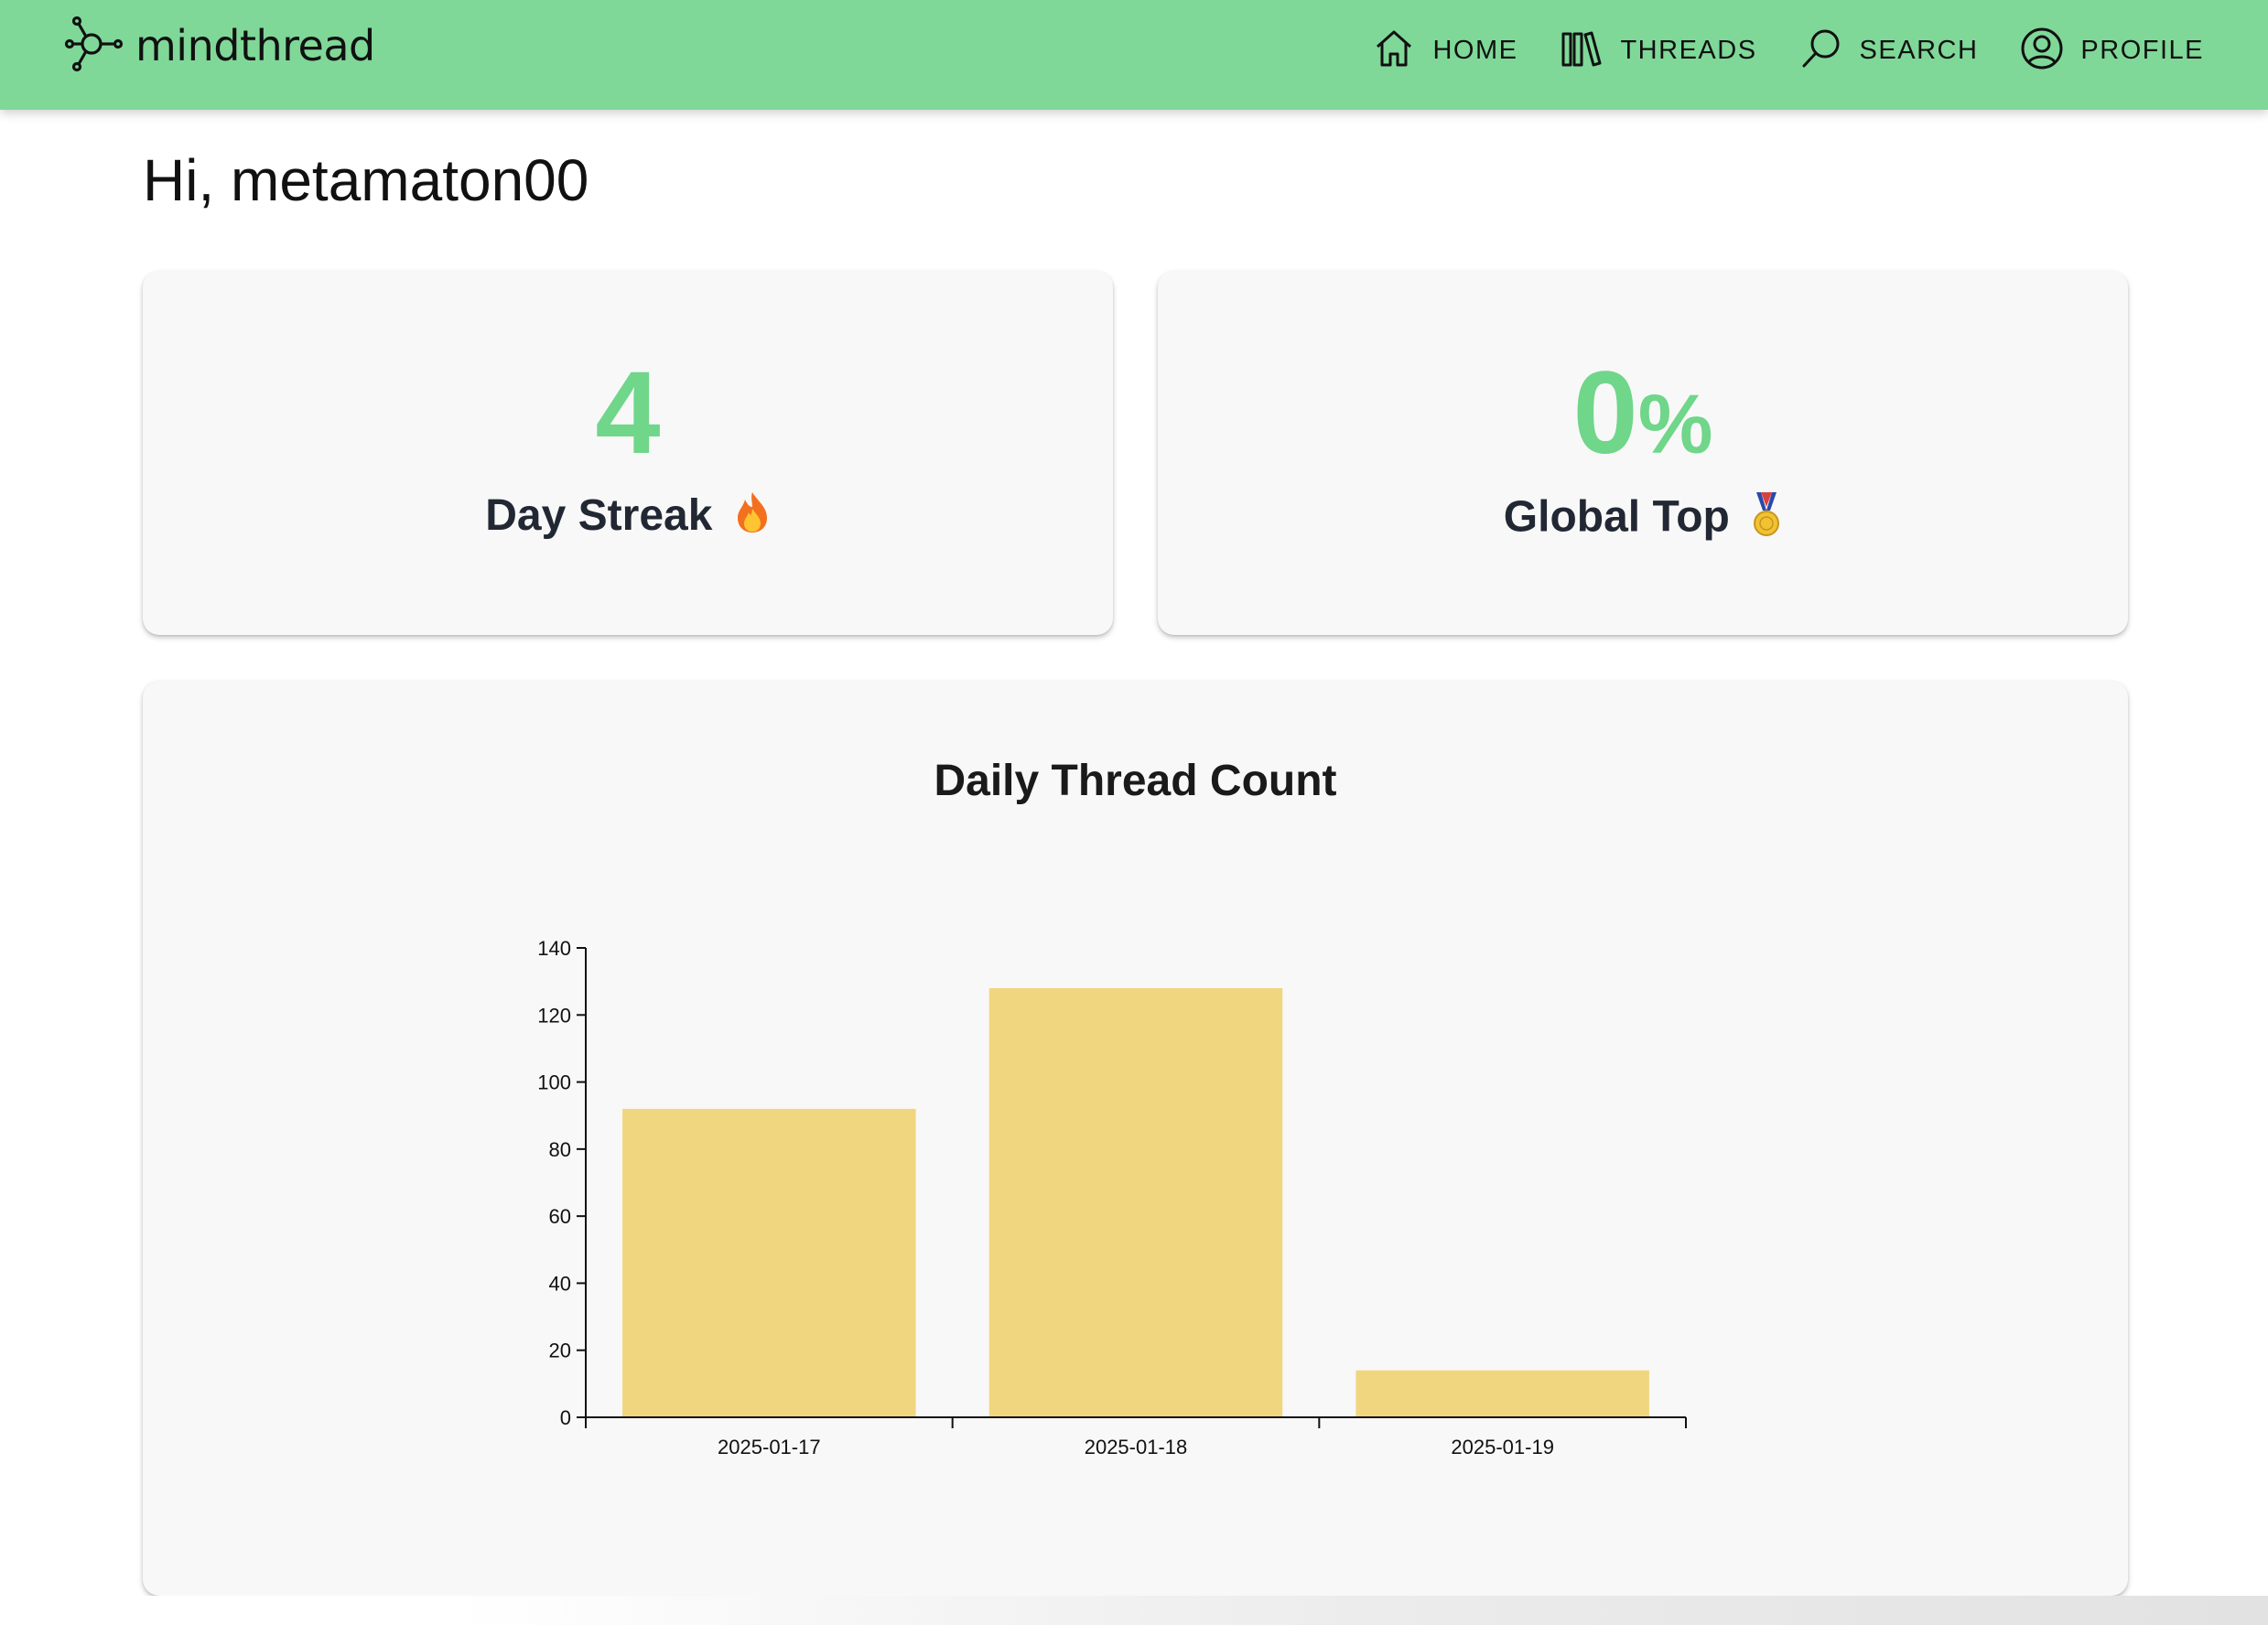  Describe the element at coordinates (628, 413) in the screenshot. I see `streak-value: 4` at that location.